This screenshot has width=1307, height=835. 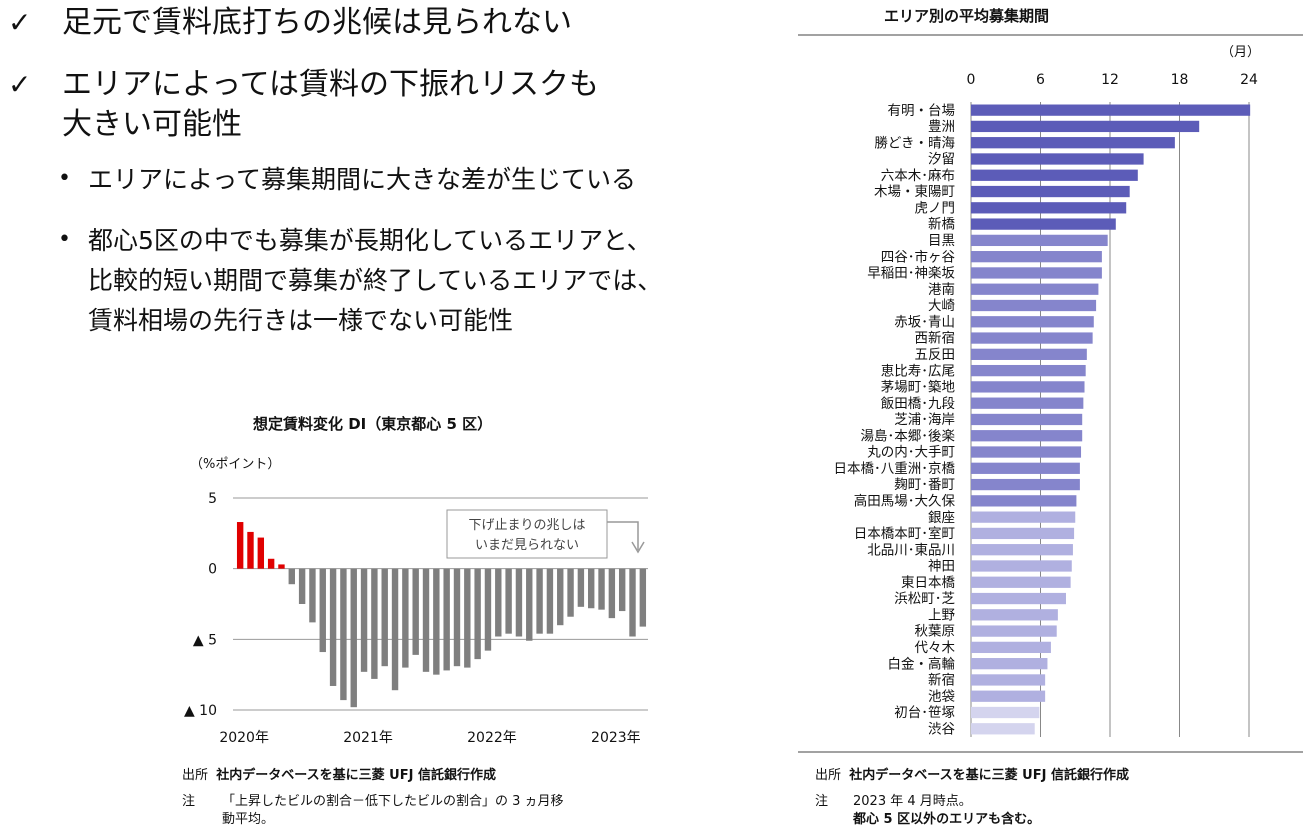 I want to click on category-label: 初台･笹塚, so click(x=924, y=712).